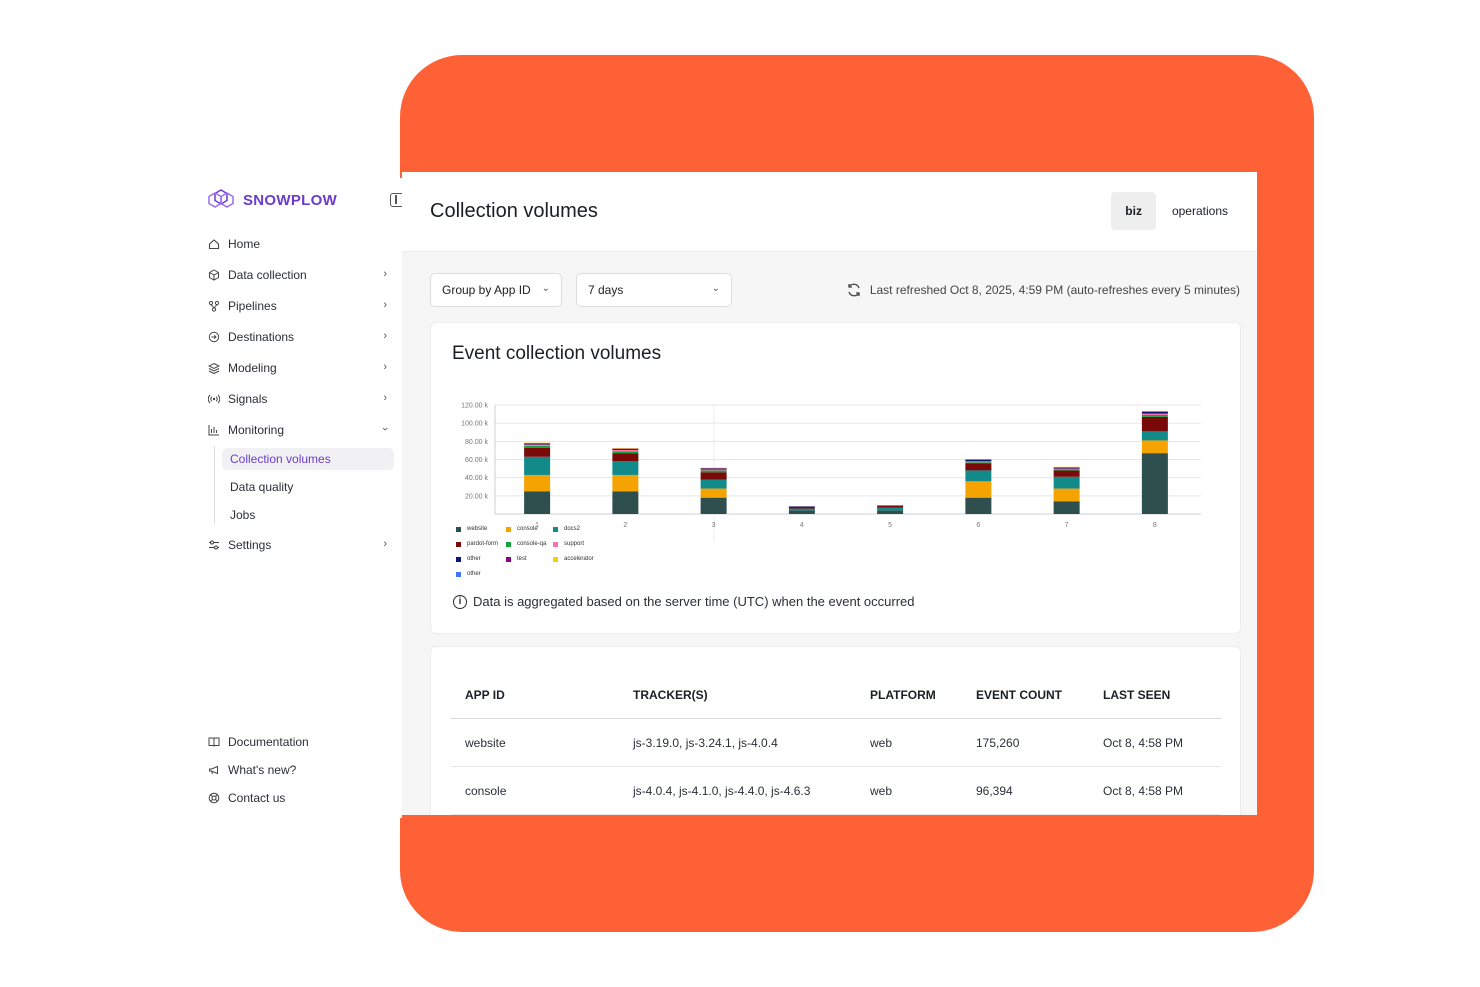 This screenshot has height=987, width=1480. What do you see at coordinates (737, 742) in the screenshot?
I see `trackers-cell: js-3.19.0, js-3.24.1, js-4.0.4` at bounding box center [737, 742].